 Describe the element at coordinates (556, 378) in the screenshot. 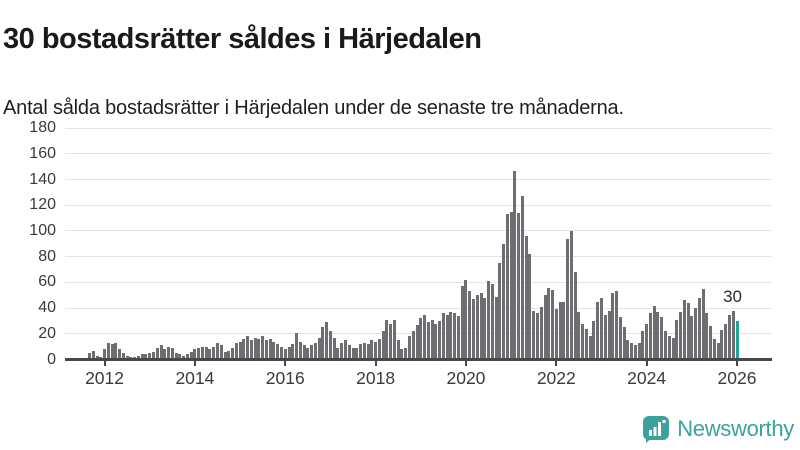

I see `x-axis-tick-label: 2022` at that location.